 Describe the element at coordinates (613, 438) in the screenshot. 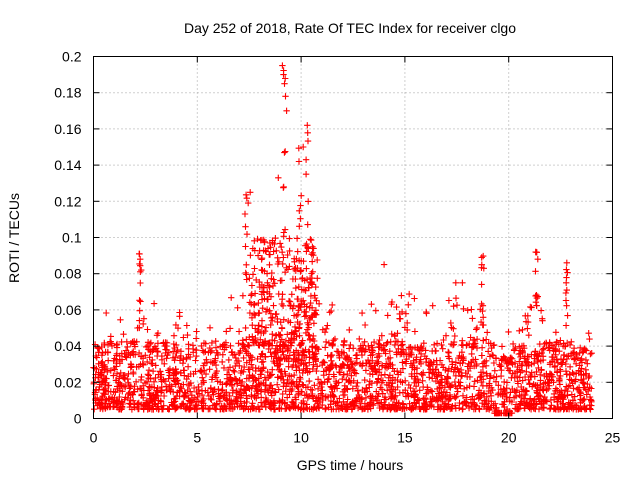

I see `x-tick-label: 25` at that location.